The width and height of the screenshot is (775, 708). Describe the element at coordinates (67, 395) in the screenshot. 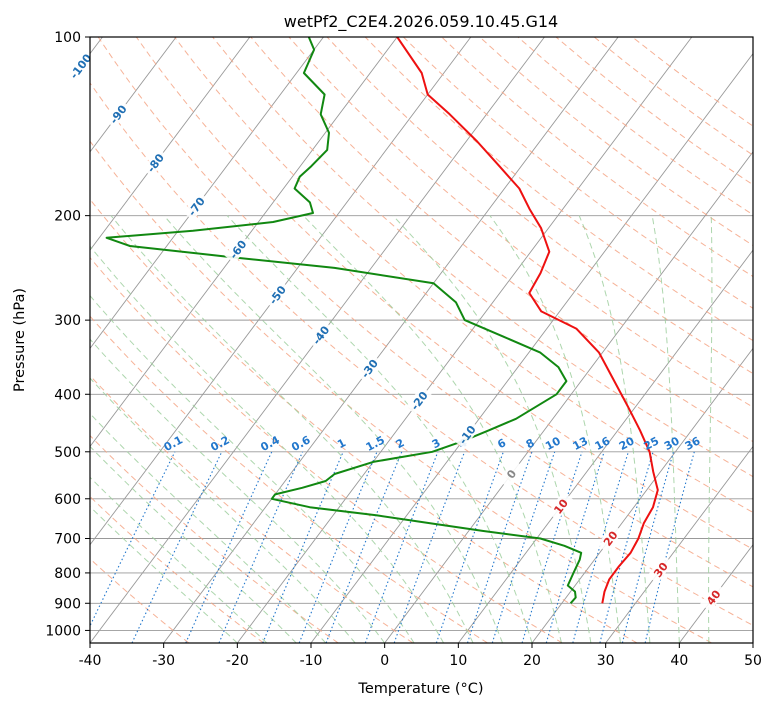

I see `y-tick-label: 400` at that location.